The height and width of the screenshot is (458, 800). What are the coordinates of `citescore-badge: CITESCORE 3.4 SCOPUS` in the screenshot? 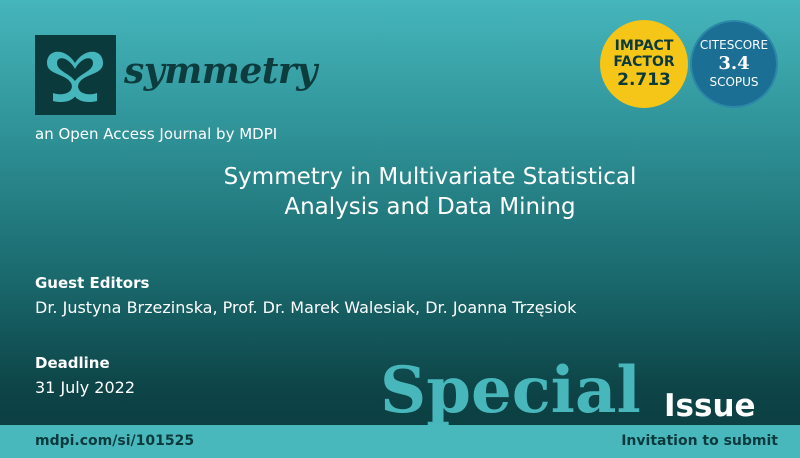 It's located at (734, 64).